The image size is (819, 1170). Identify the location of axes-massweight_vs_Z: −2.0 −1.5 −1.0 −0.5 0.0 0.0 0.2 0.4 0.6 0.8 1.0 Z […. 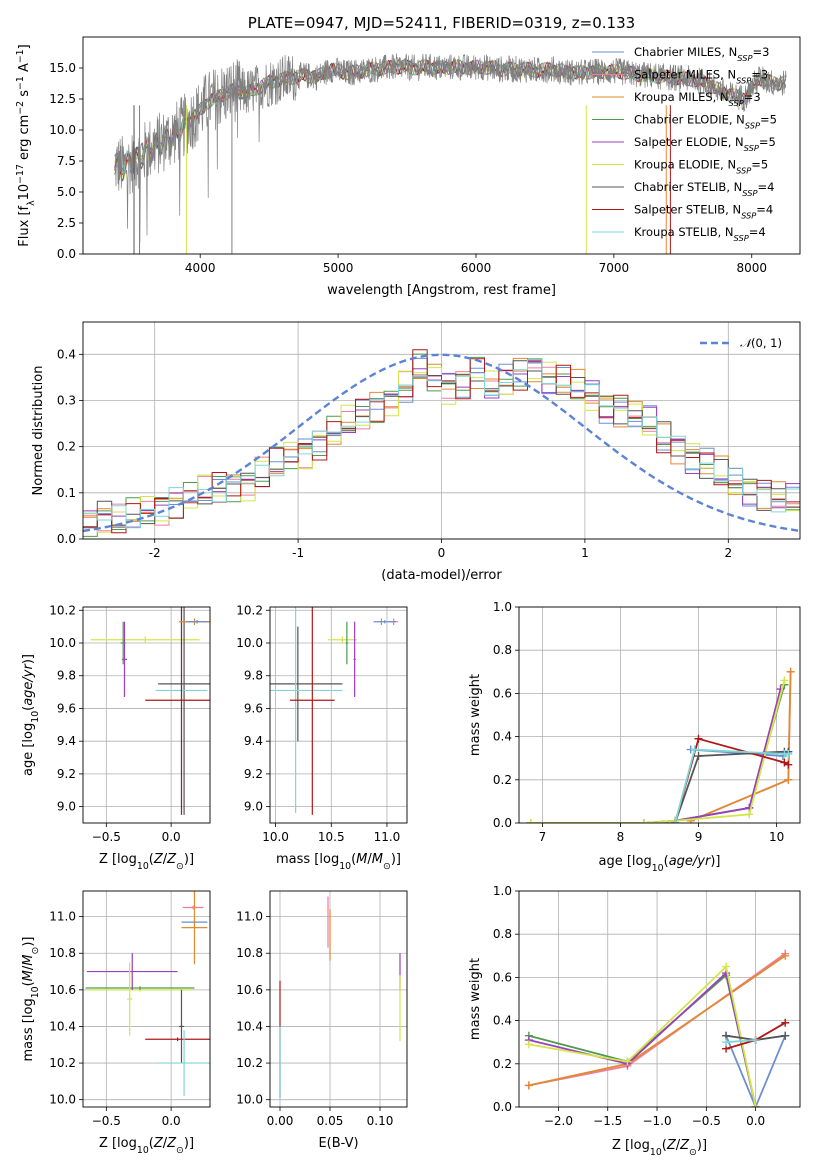
(634, 1021).